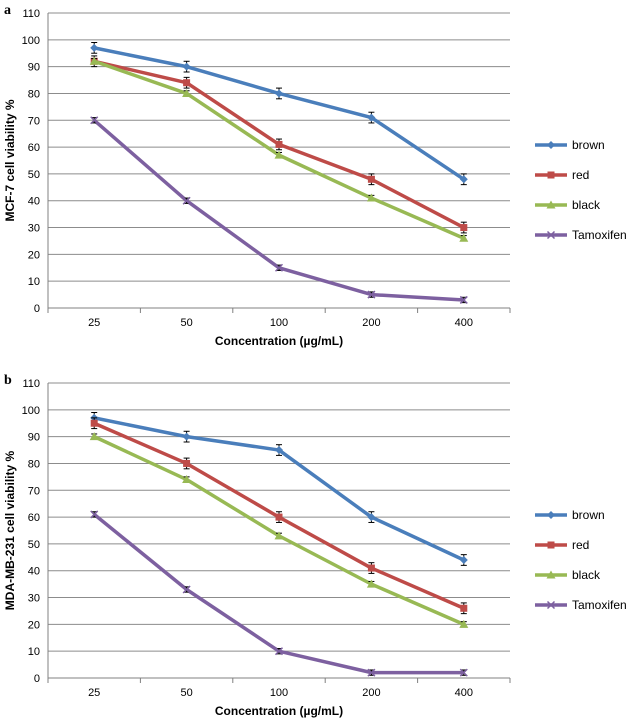 The image size is (638, 725). Describe the element at coordinates (34, 464) in the screenshot. I see `chart-b-ytick-label: 80` at that location.